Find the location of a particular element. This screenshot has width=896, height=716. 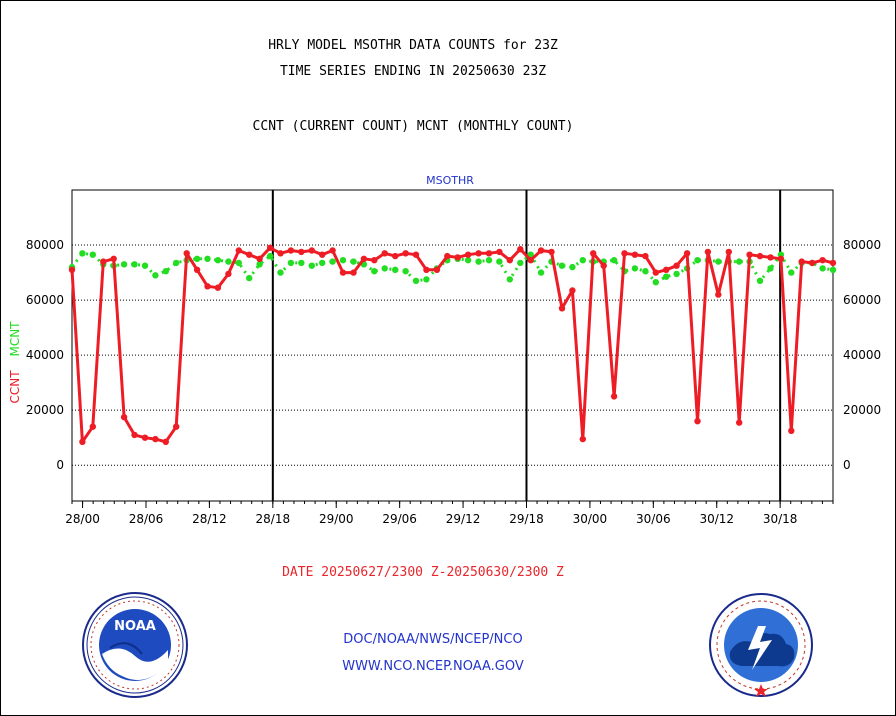

x-tick-label: 29/00 is located at coordinates (336, 519).